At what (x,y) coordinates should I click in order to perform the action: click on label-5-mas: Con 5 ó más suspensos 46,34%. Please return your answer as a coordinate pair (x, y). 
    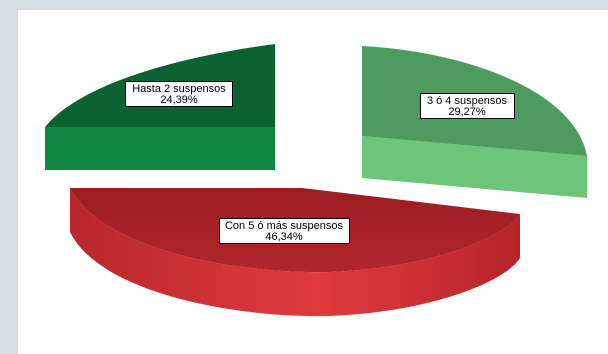
    Looking at the image, I should click on (284, 231).